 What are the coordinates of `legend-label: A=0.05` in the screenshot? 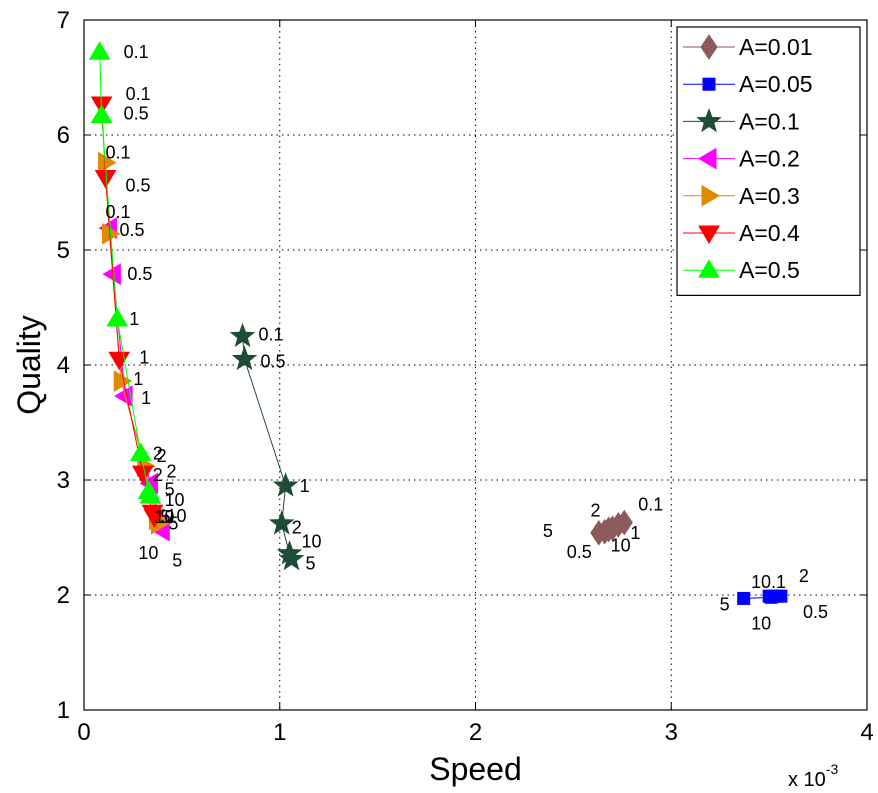 It's located at (776, 84).